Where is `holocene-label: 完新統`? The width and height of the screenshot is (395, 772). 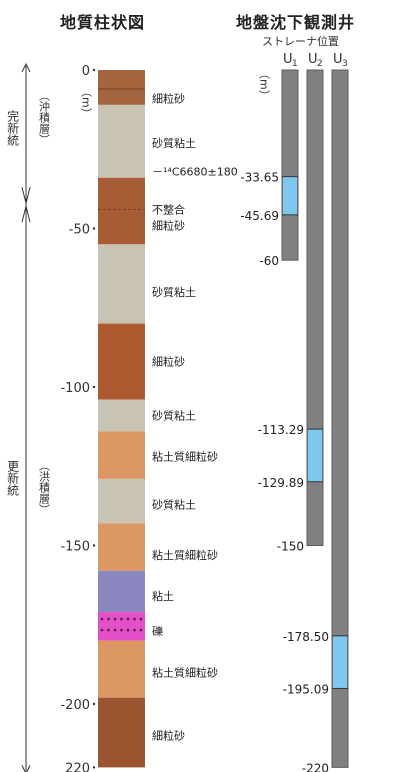 holocene-label: 完新統 is located at coordinates (12, 128).